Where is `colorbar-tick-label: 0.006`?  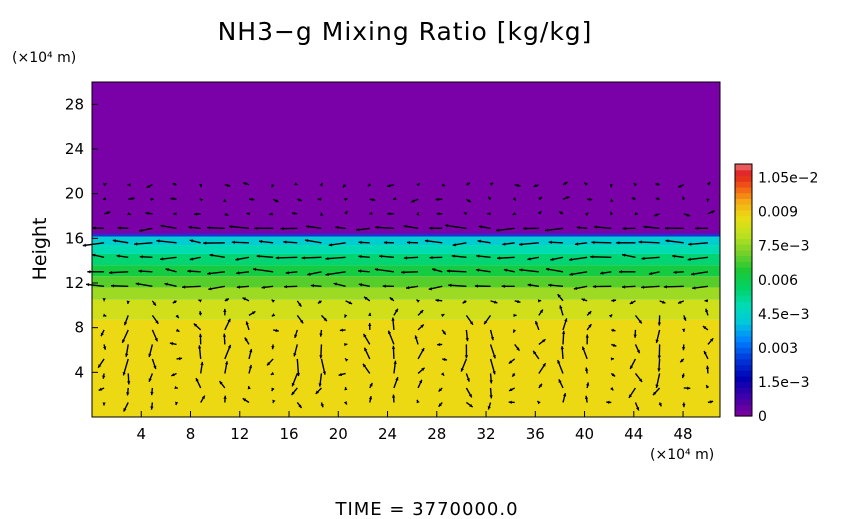
colorbar-tick-label: 0.006 is located at coordinates (778, 281).